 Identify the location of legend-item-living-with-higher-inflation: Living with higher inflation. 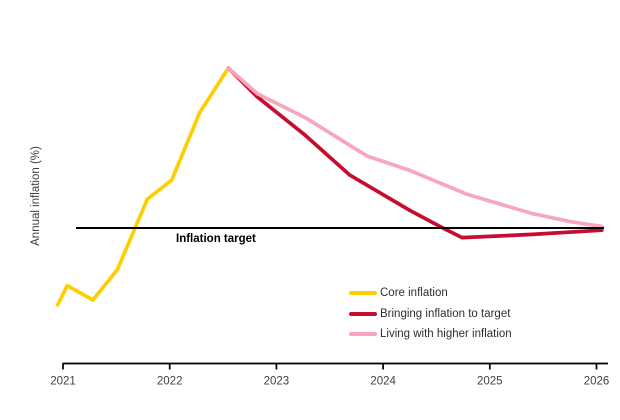
(430, 334).